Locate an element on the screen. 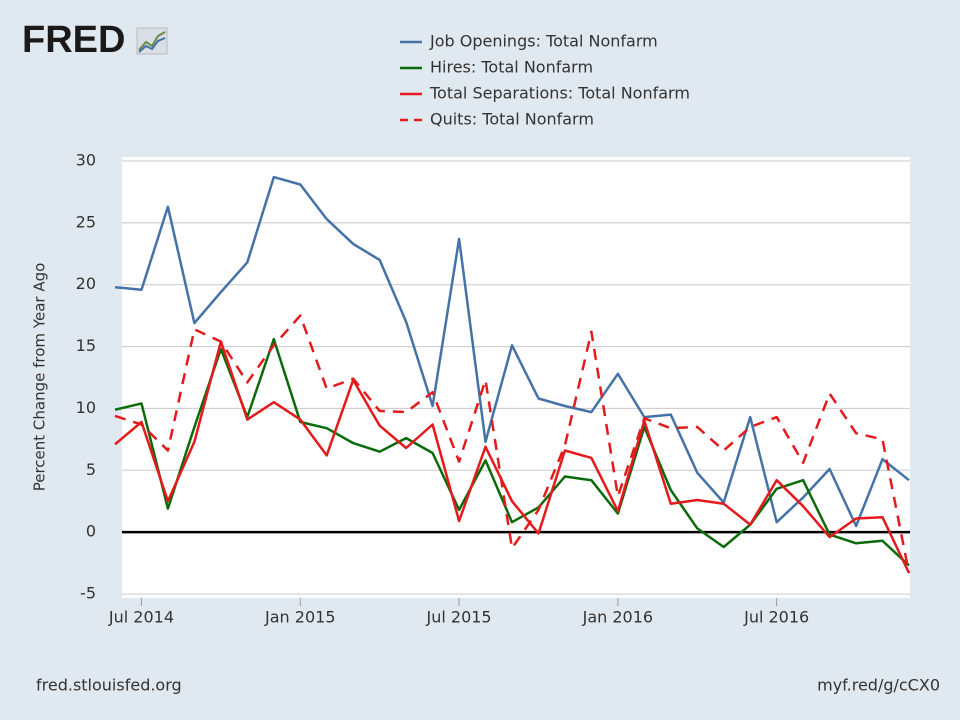  legend-label: Total Separations: Total Nonfarm is located at coordinates (559, 93).